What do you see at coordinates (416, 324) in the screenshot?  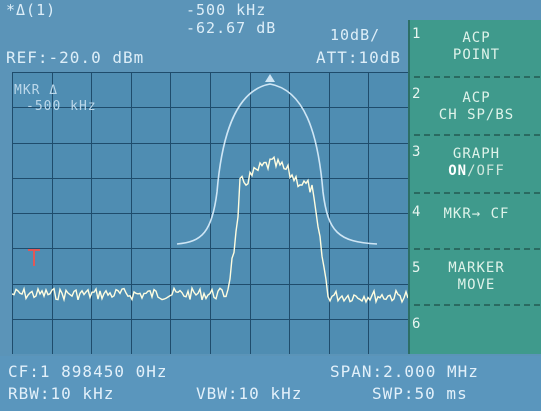 I see `softkey-number-6: 6` at bounding box center [416, 324].